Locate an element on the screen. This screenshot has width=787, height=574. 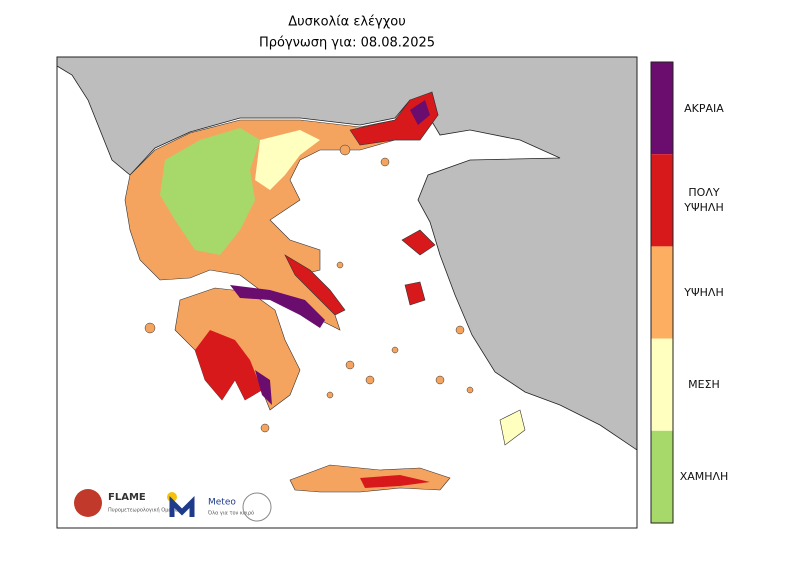
meteo-logo-subtitle: Όλα για τον καιρό is located at coordinates (230, 513).